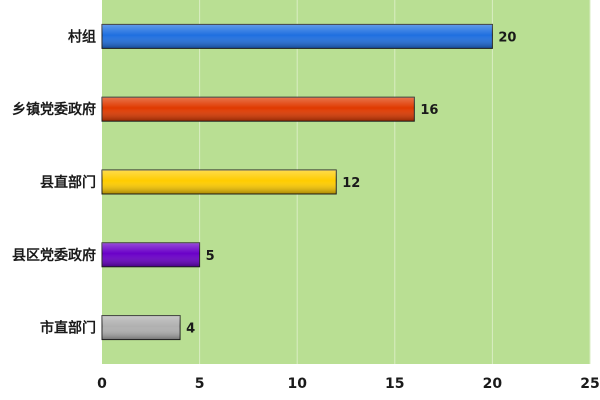 This screenshot has width=600, height=400. What do you see at coordinates (297, 384) in the screenshot?
I see `x-tick-label: 10` at bounding box center [297, 384].